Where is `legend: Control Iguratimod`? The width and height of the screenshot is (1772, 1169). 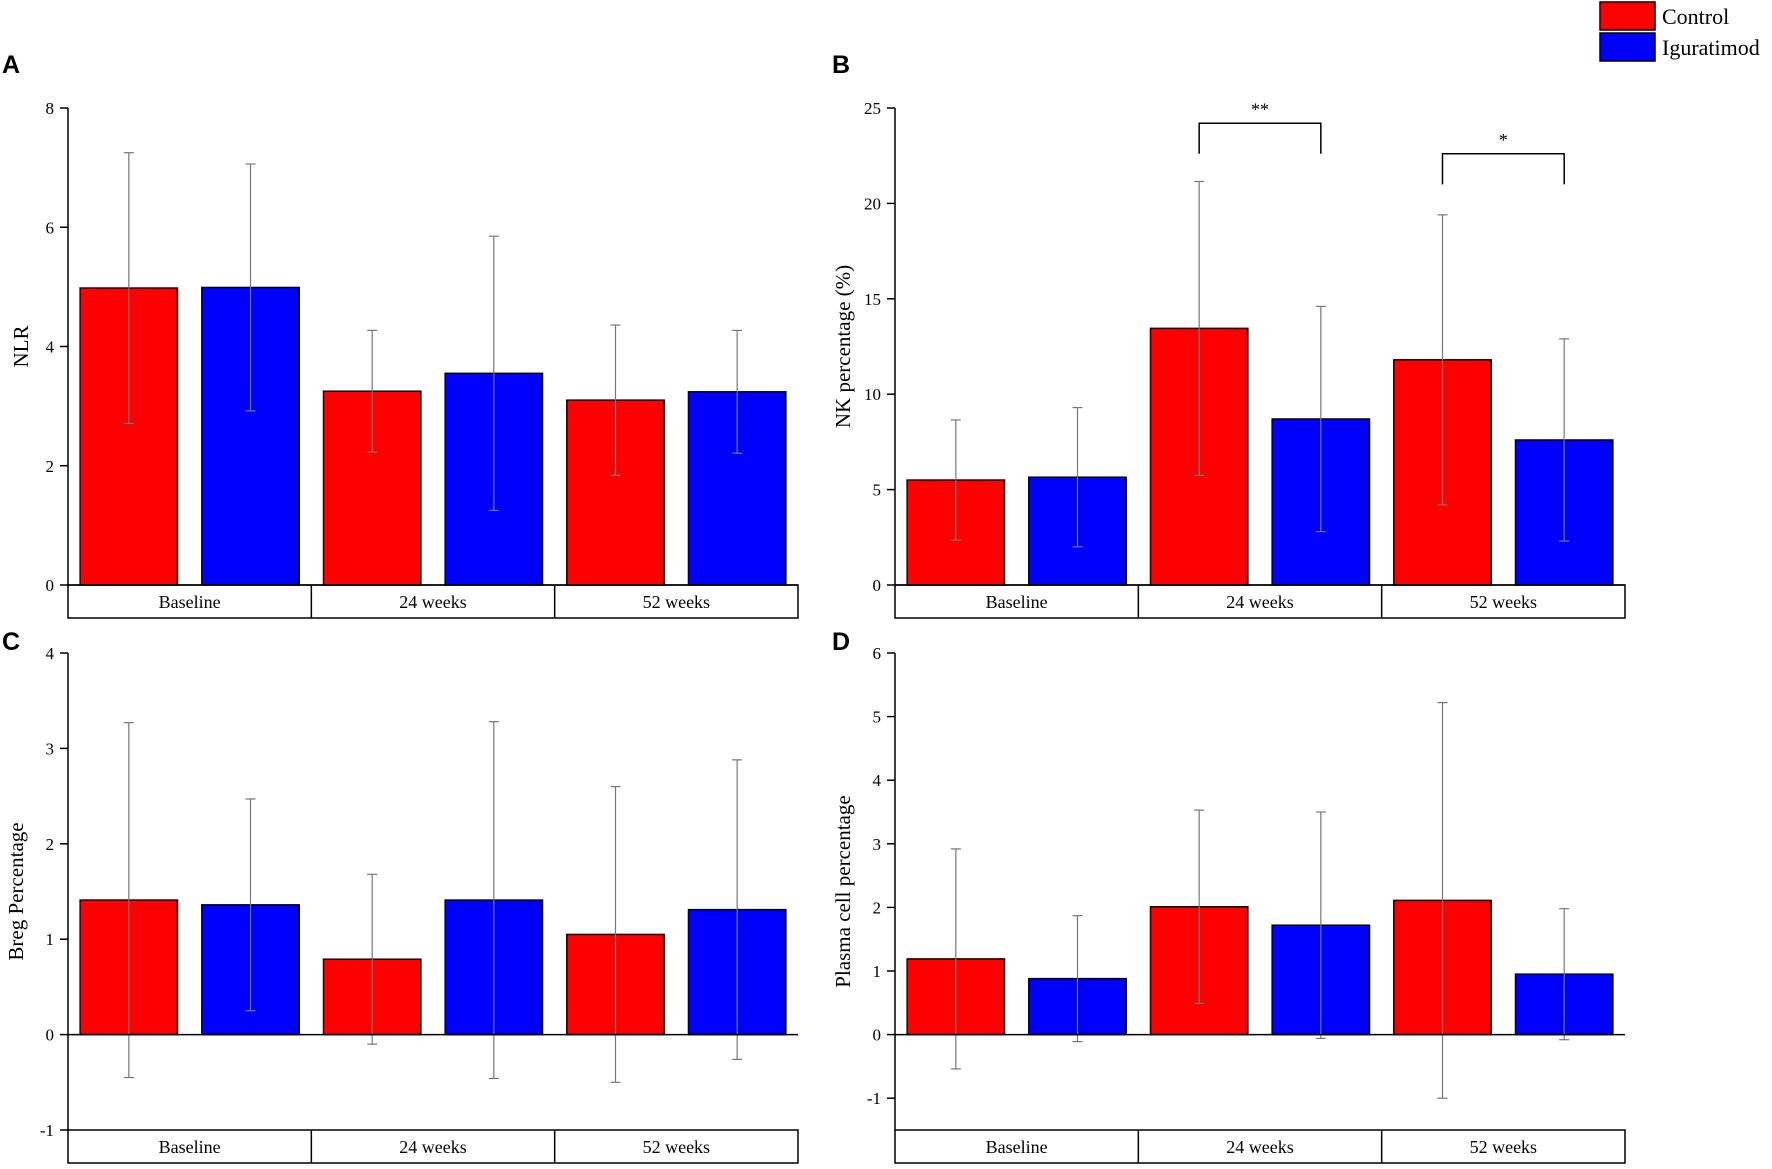 legend: Control Iguratimod is located at coordinates (1679, 31).